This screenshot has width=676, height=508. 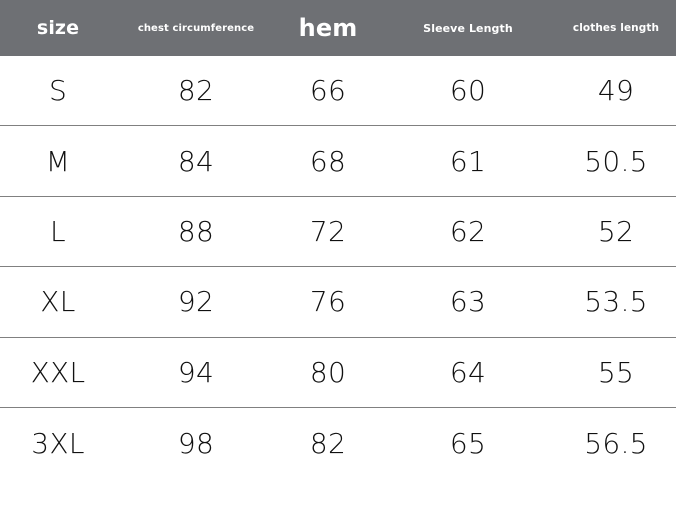 I want to click on cell-hem: 80, so click(x=328, y=372).